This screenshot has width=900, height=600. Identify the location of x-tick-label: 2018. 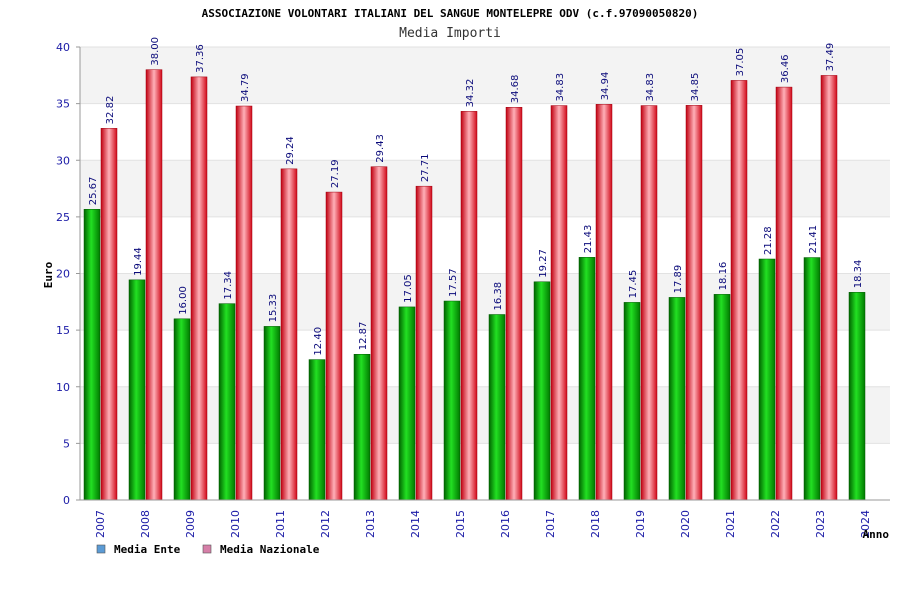
(595, 524).